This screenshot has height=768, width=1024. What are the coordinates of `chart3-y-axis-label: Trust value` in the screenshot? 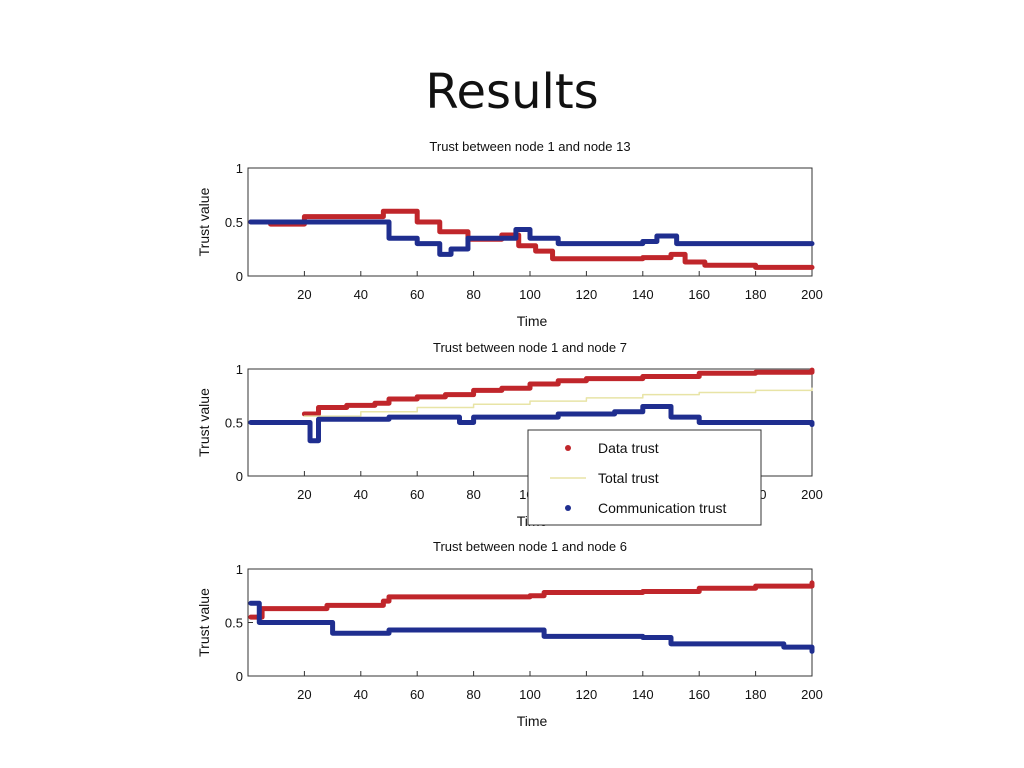 It's located at (204, 622).